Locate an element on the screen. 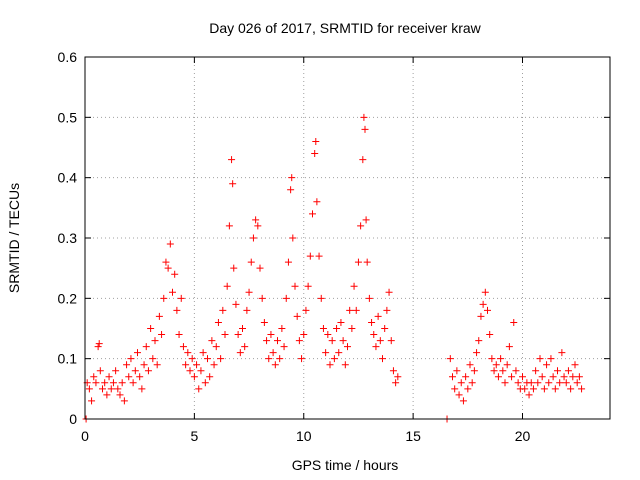 Image resolution: width=640 pixels, height=480 pixels. y-axis-label: SRMTID / TECUs is located at coordinates (14, 238).